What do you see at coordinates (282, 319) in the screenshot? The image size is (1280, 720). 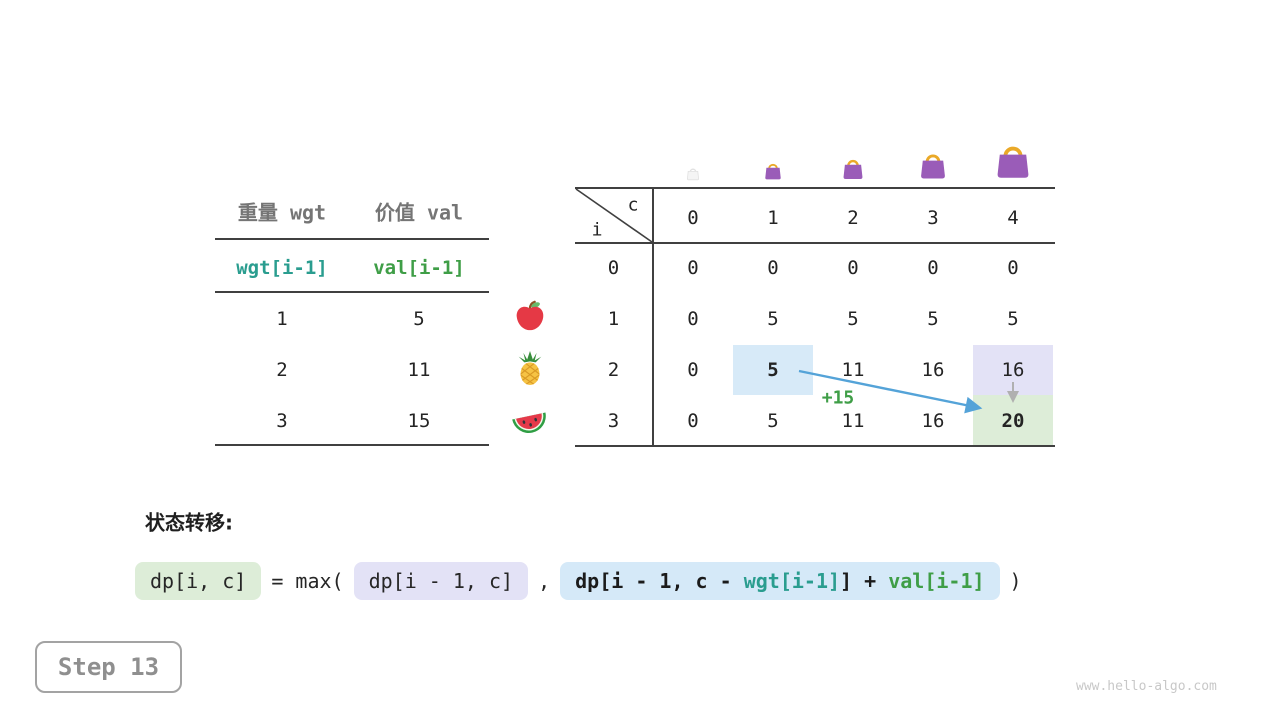 I see `item-row-wgt: 1` at bounding box center [282, 319].